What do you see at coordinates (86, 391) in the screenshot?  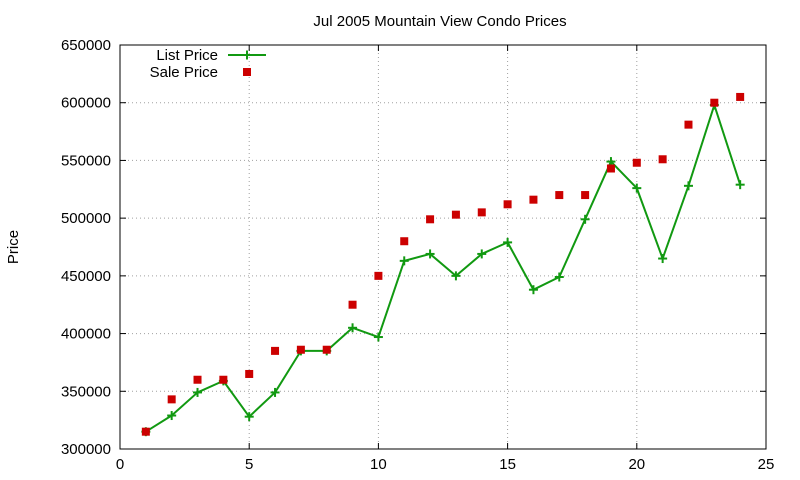 I see `y-tick-label: 350000` at bounding box center [86, 391].